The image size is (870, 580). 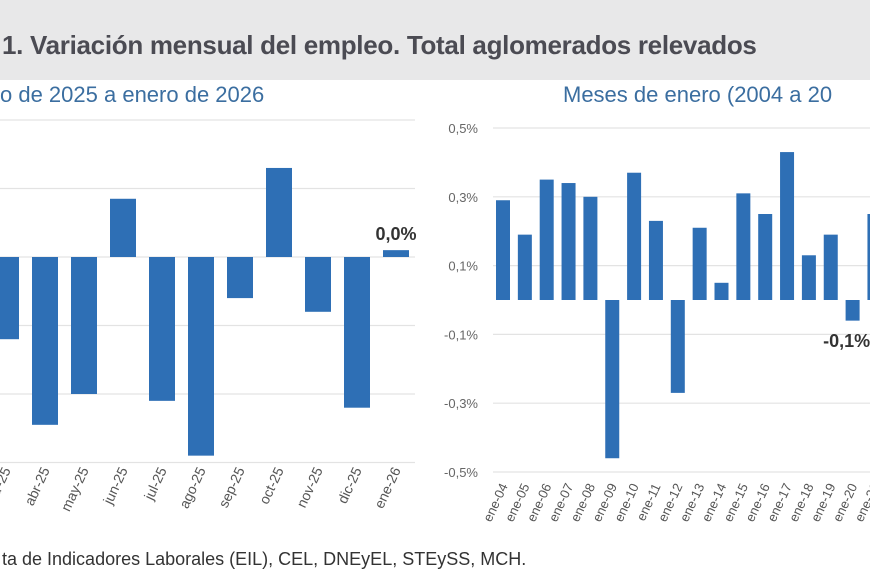 What do you see at coordinates (395, 234) in the screenshot?
I see `left-data-label: 0,0%` at bounding box center [395, 234].